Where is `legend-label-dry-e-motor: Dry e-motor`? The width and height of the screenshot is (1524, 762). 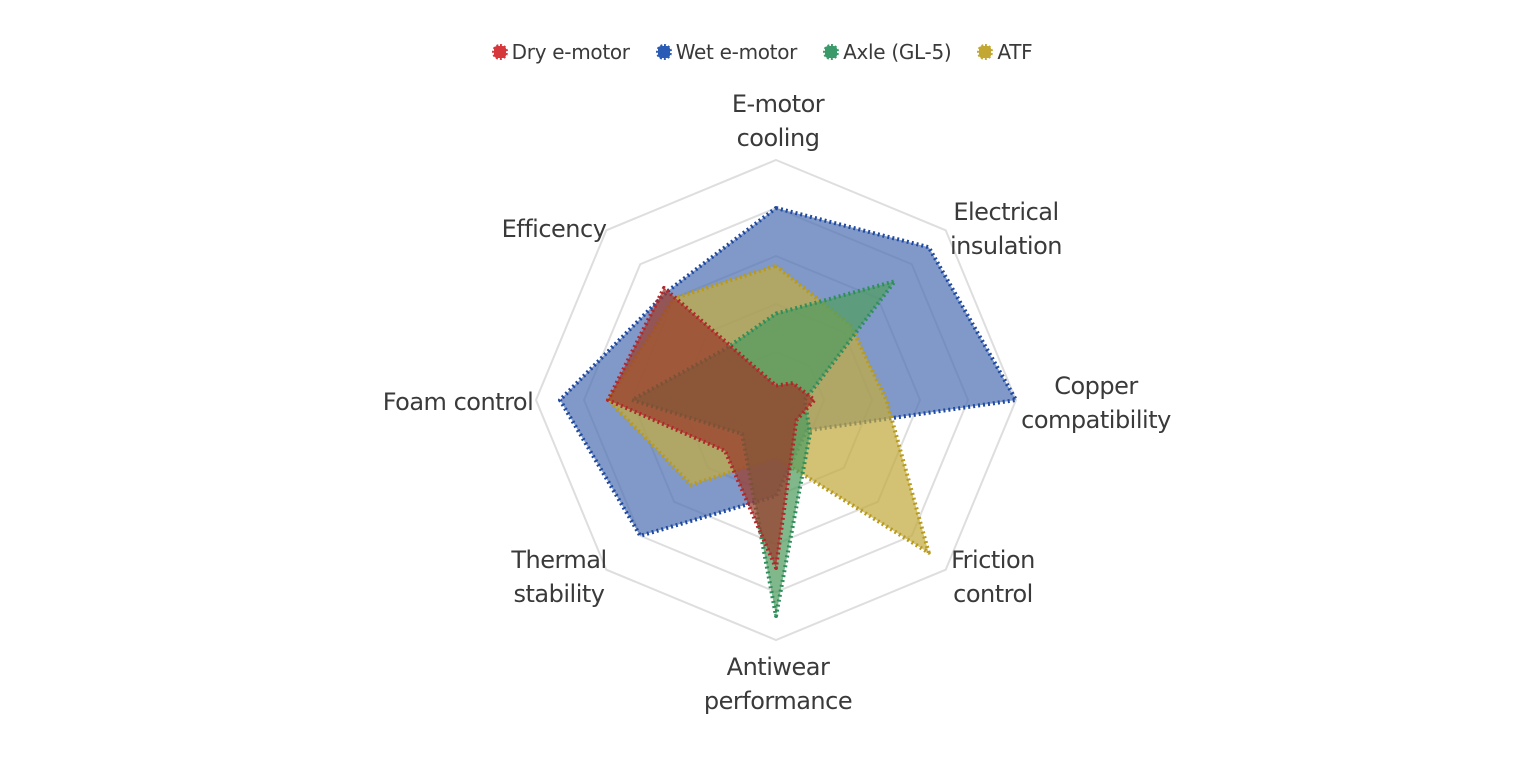
legend-label-dry-e-motor: Dry e-motor is located at coordinates (570, 52).